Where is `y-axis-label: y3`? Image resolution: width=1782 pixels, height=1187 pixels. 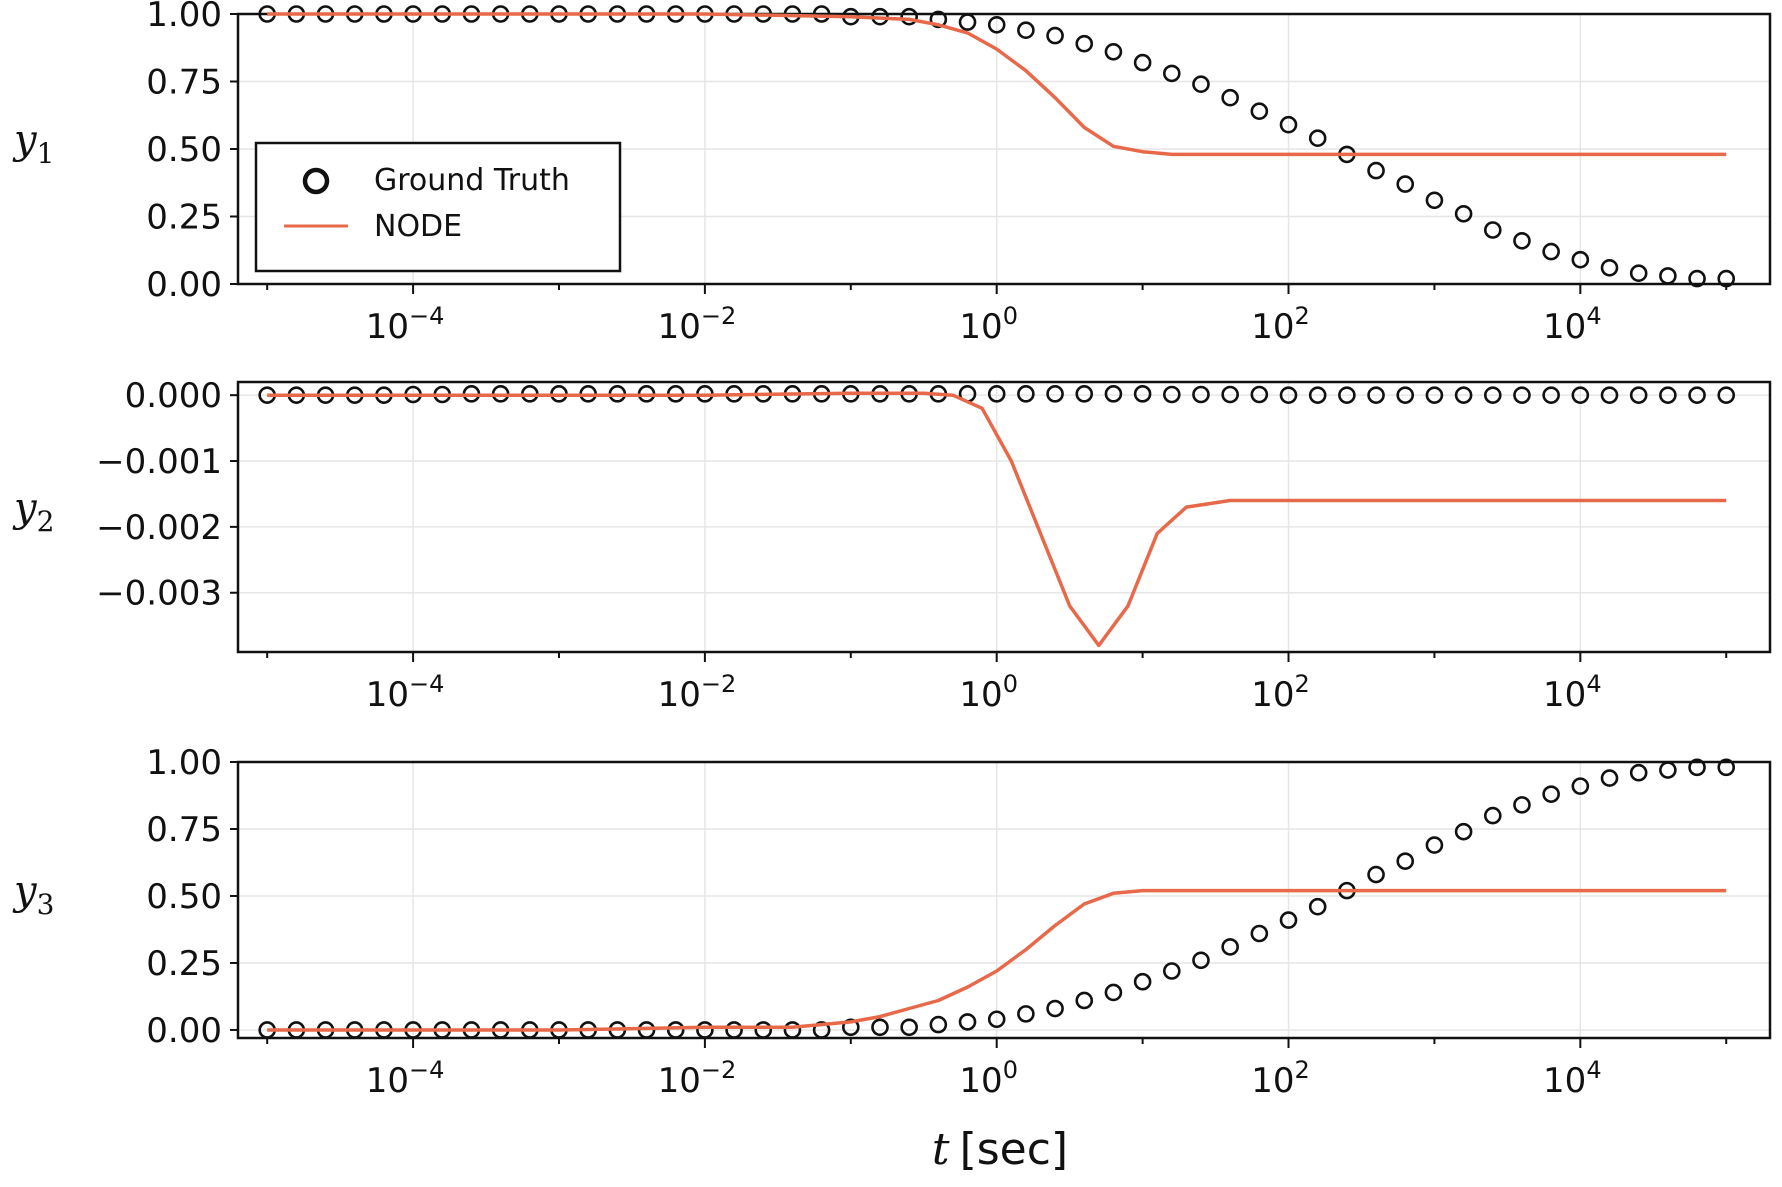
y-axis-label: y3 is located at coordinates (33, 894).